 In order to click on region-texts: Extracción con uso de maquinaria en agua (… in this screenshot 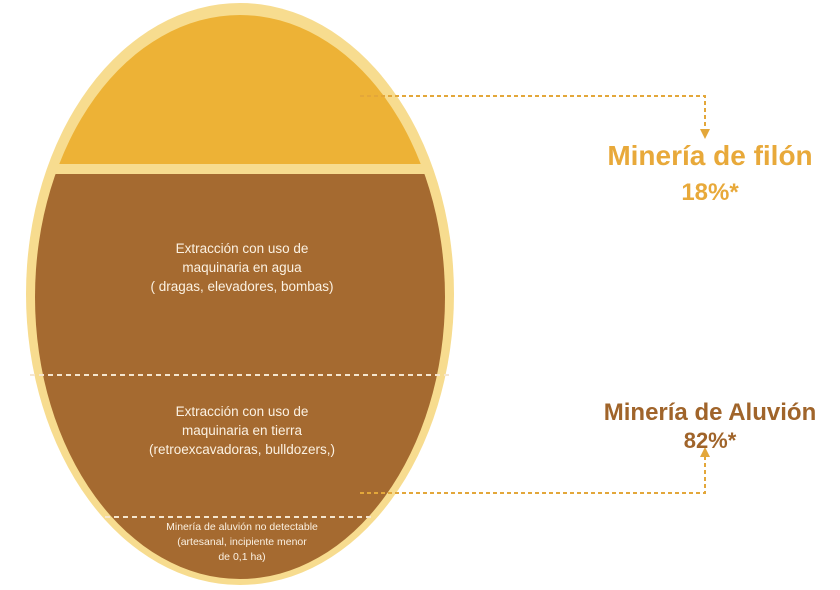, I will do `click(242, 402)`.